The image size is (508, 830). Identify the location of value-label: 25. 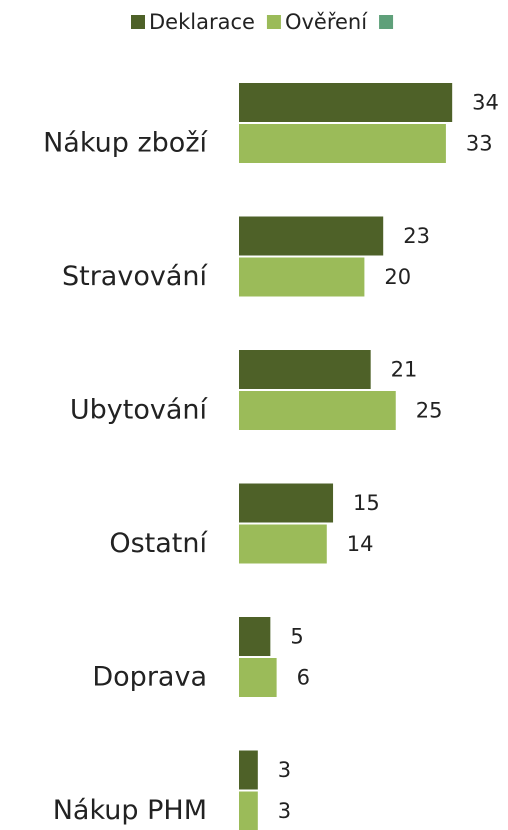
(429, 411).